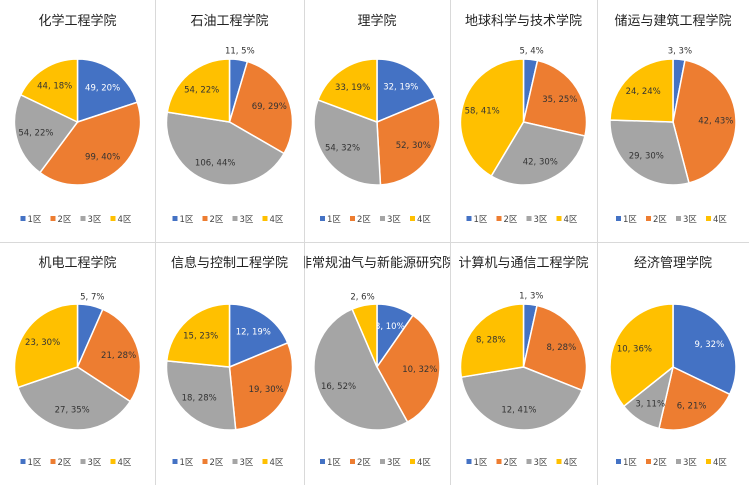 The width and height of the screenshot is (749, 489). What do you see at coordinates (559, 100) in the screenshot?
I see `data-label: 35, 25%` at bounding box center [559, 100].